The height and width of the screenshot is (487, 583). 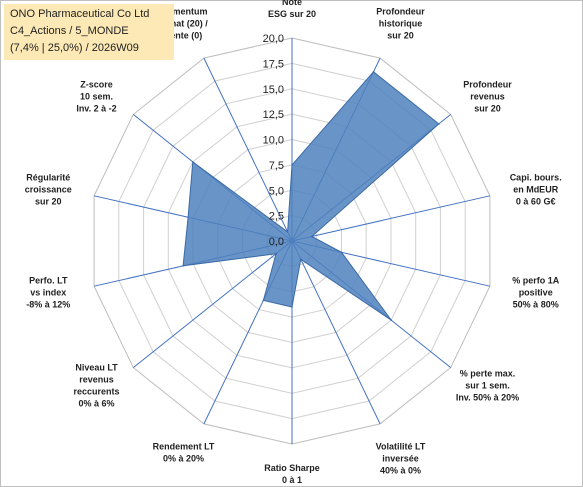 I want to click on axis-label-line: Vente (0), so click(x=184, y=36).